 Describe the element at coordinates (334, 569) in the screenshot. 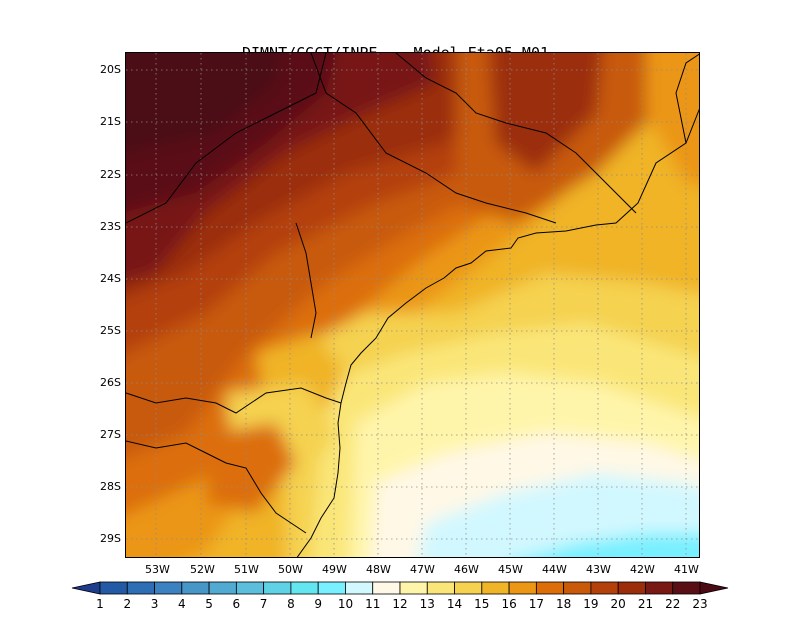

I see `lon-label: 49W` at that location.